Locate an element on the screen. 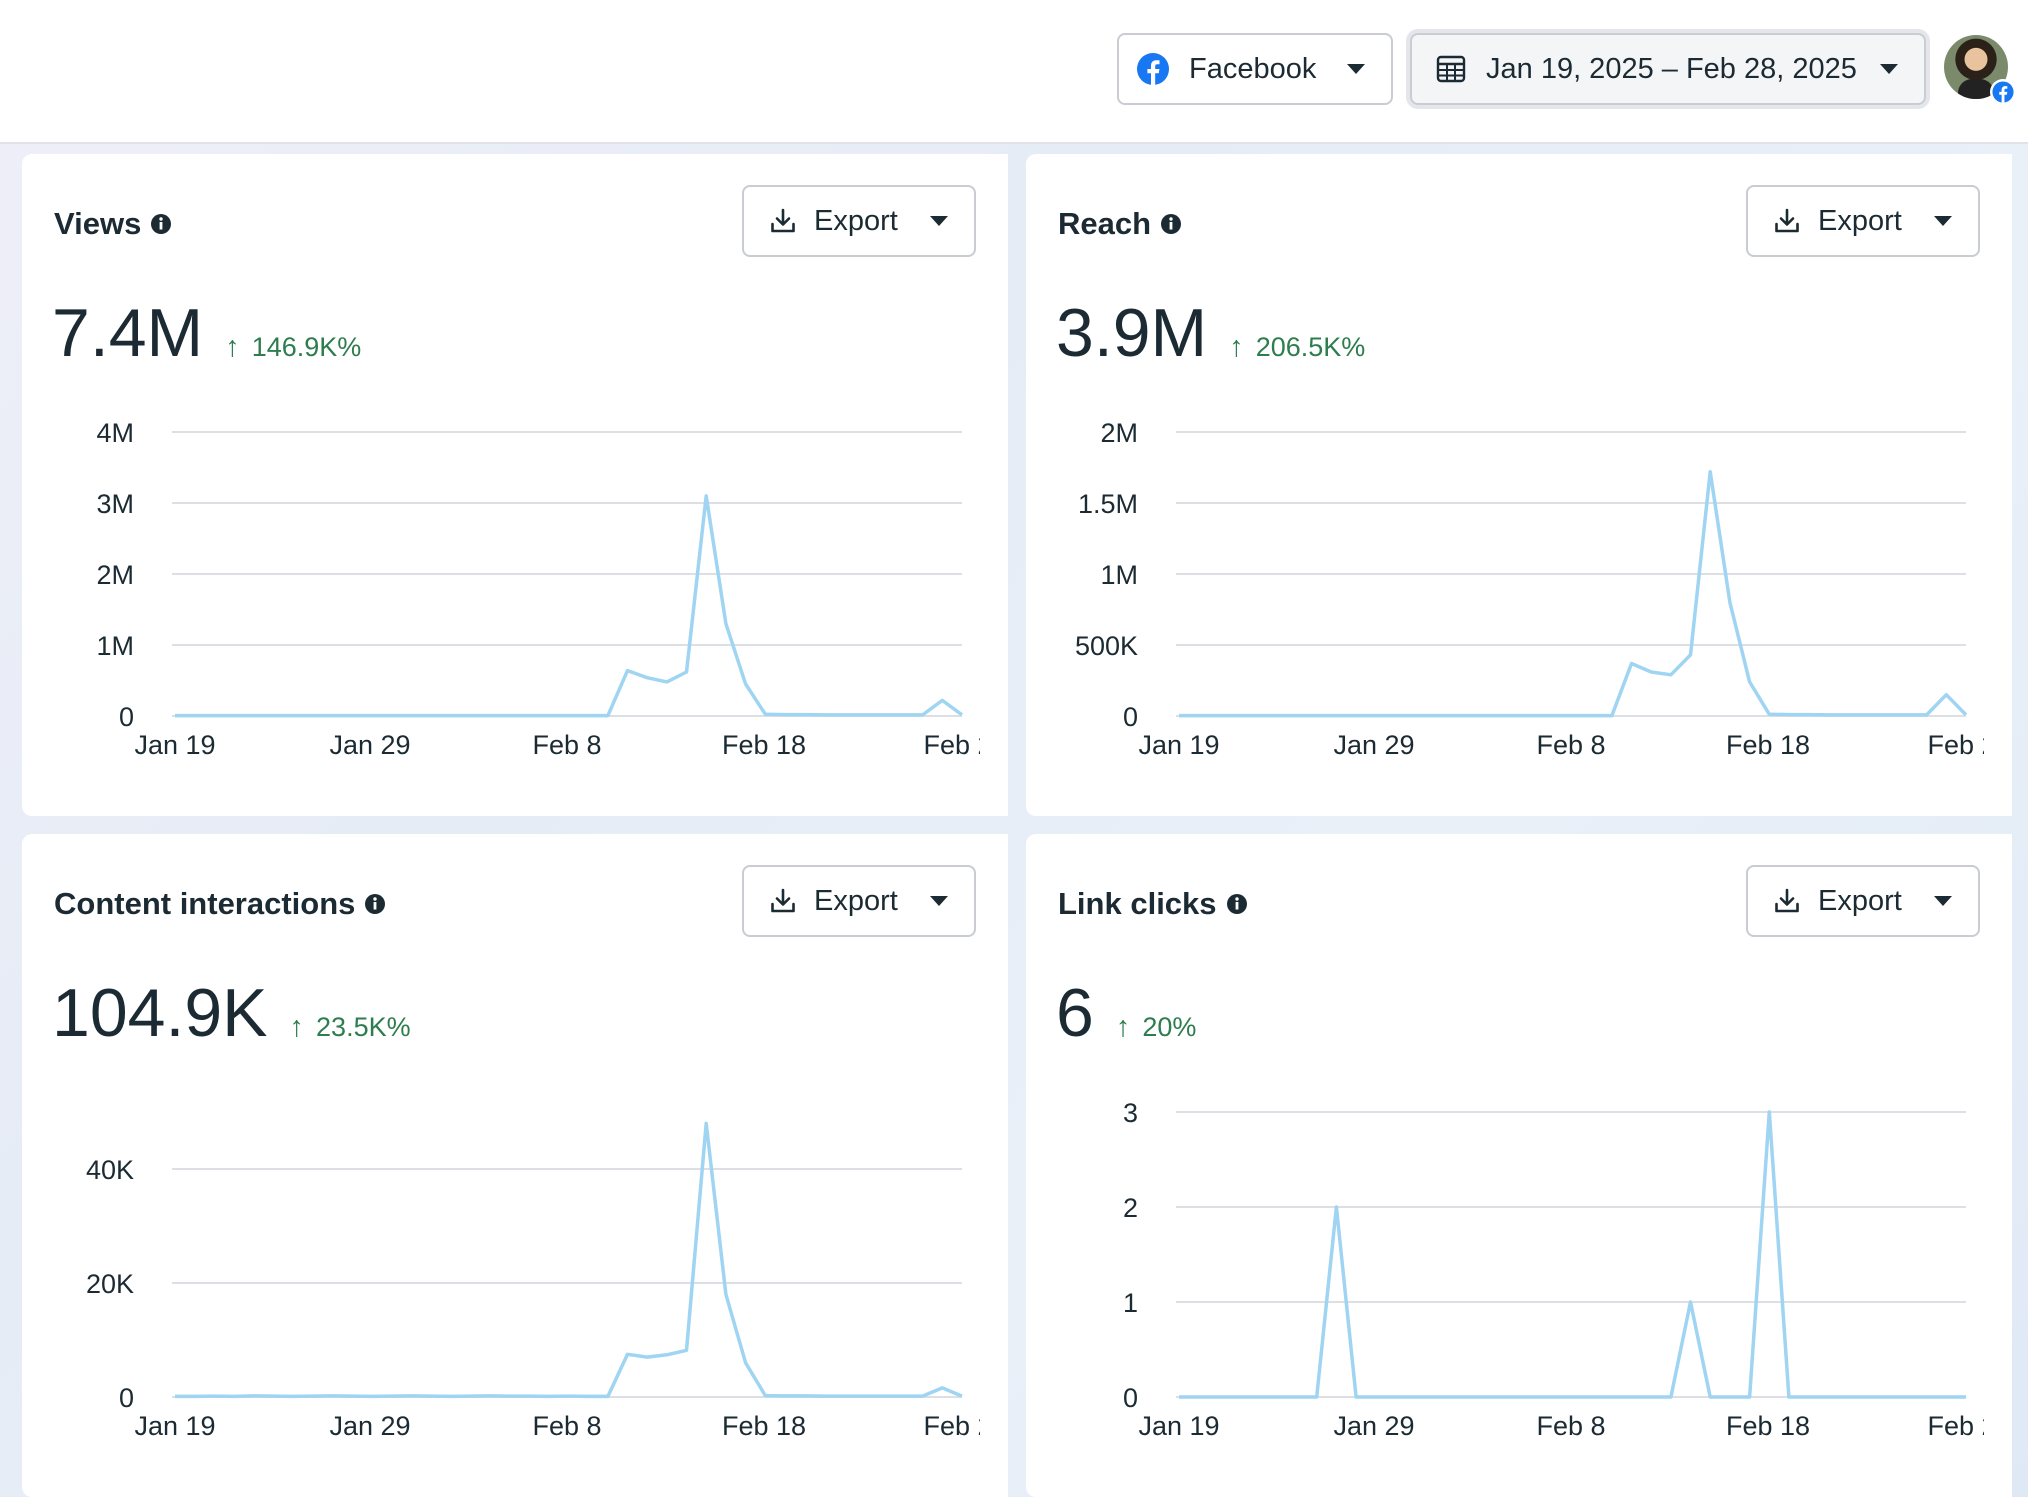 This screenshot has width=2028, height=1497. metric-value: 3.9M is located at coordinates (1132, 333).